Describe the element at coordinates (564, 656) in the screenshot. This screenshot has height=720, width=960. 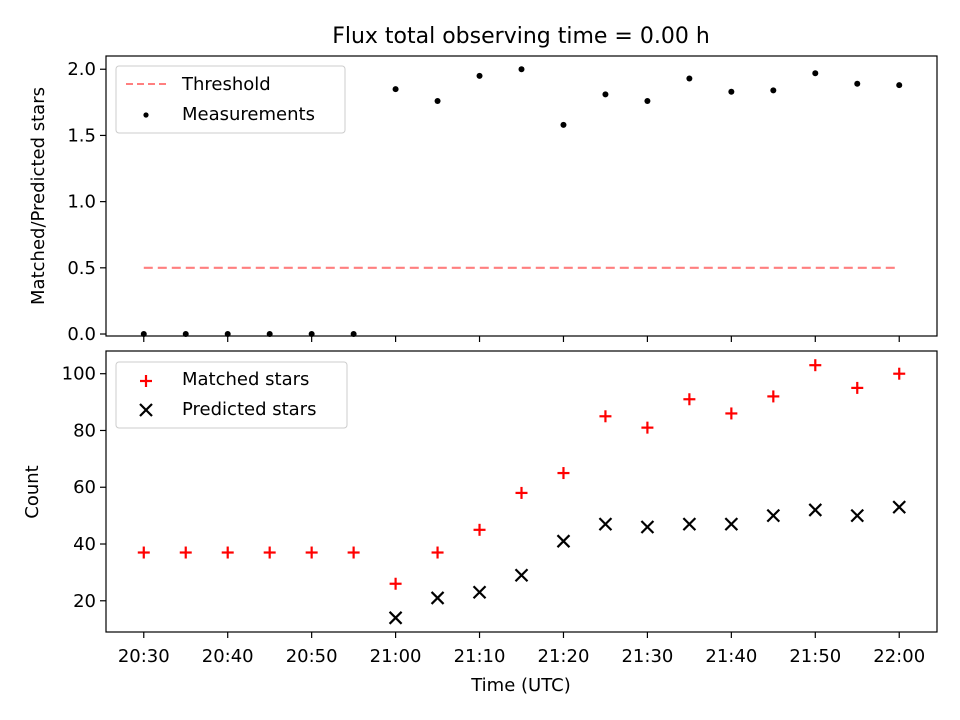
I see `x-tick-label: 21:20` at that location.